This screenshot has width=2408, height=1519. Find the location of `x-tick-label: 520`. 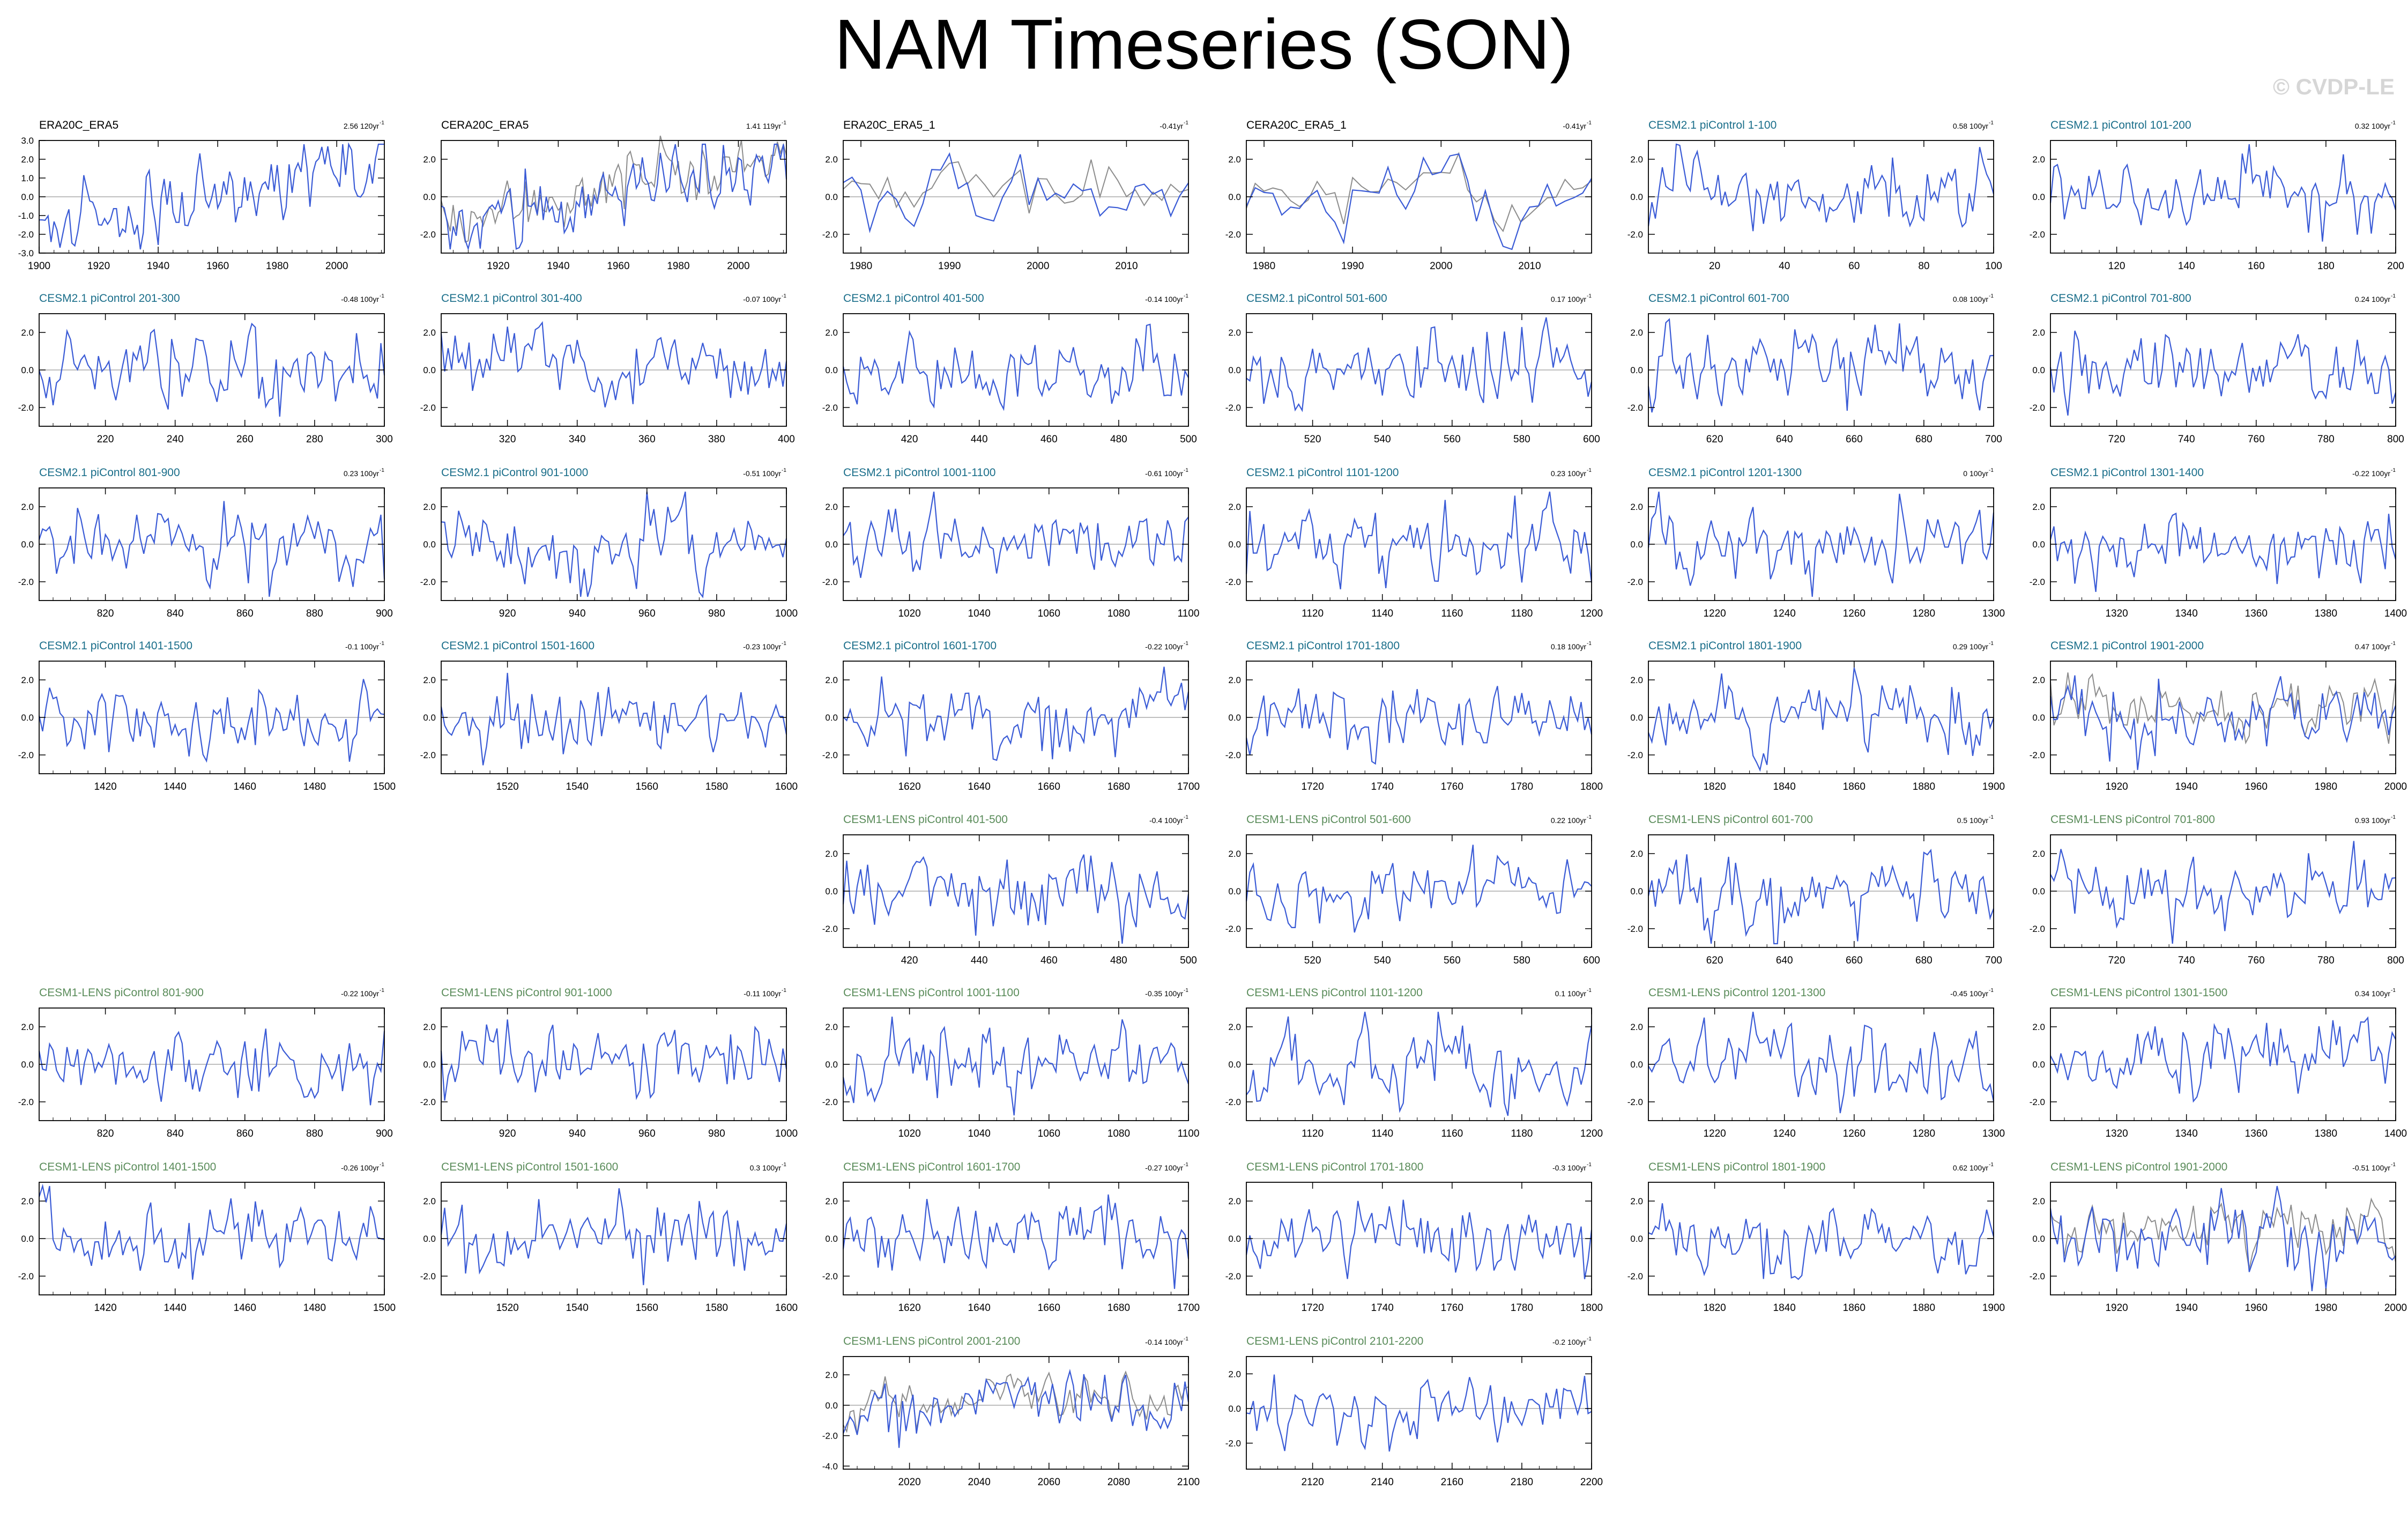

x-tick-label: 520 is located at coordinates (1312, 439).